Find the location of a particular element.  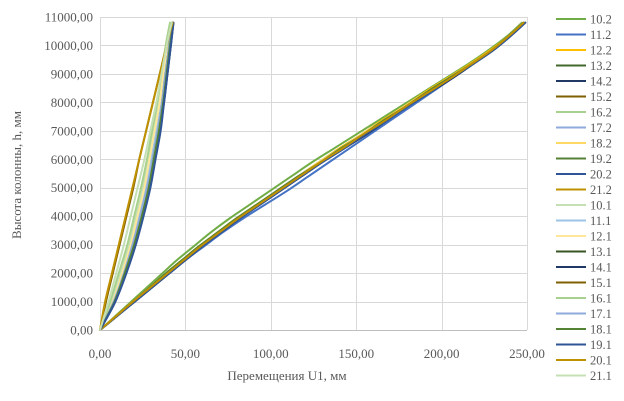

legend-label-21.1: 21.1 is located at coordinates (601, 376).